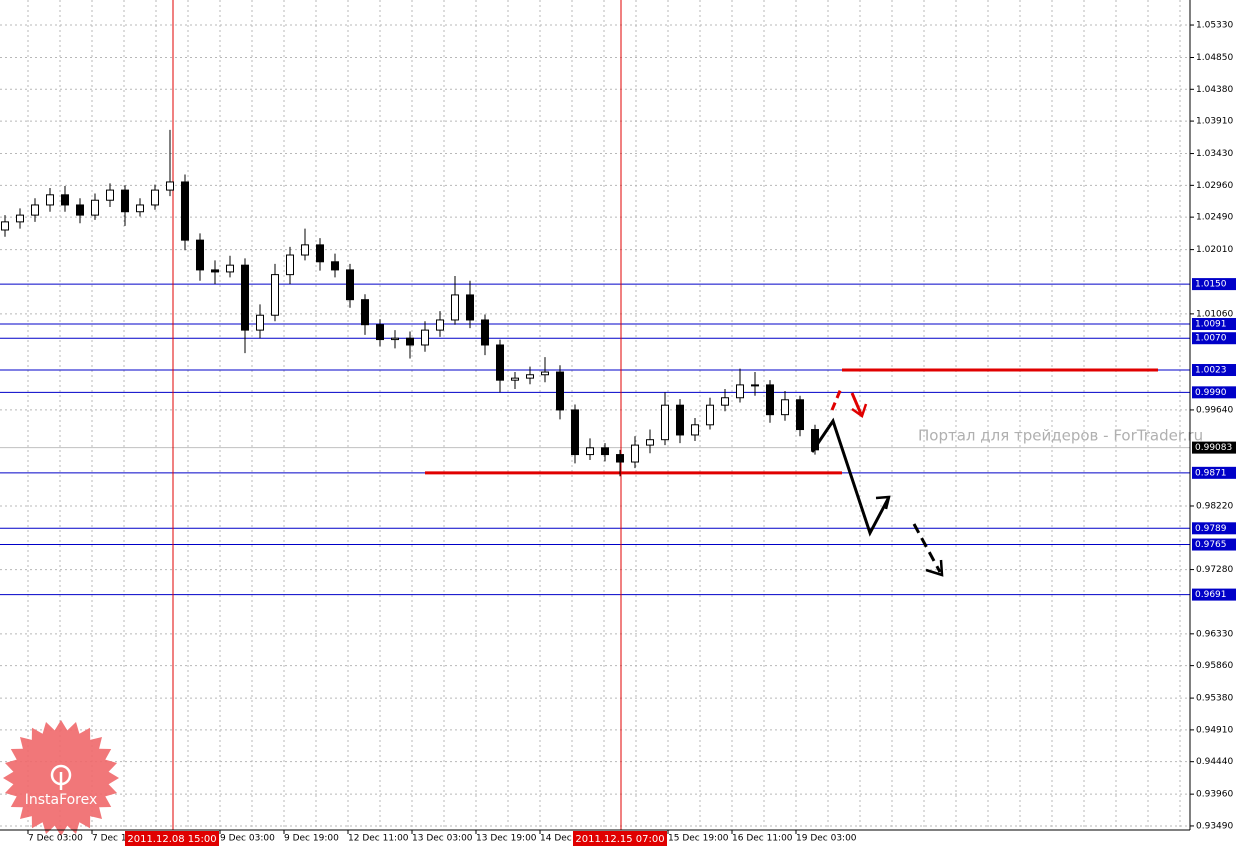 This screenshot has width=1236, height=849. I want to click on y-tick-label: 1.03910, so click(1214, 122).